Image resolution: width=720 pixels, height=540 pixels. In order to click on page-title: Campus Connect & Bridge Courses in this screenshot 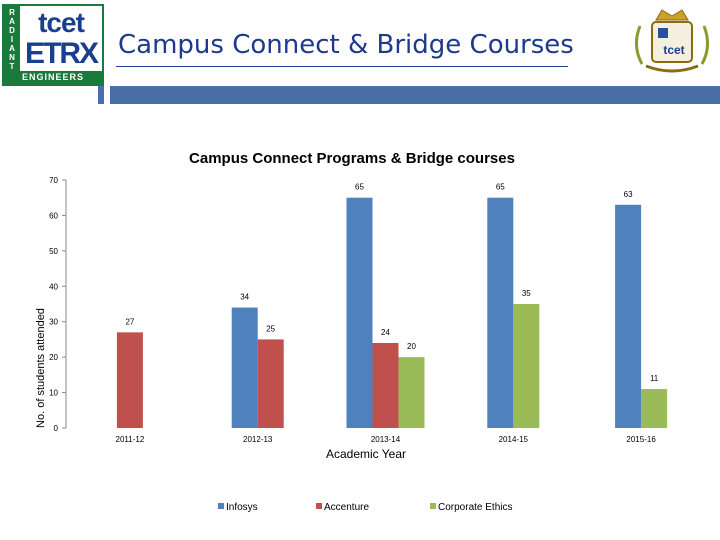, I will do `click(346, 45)`.